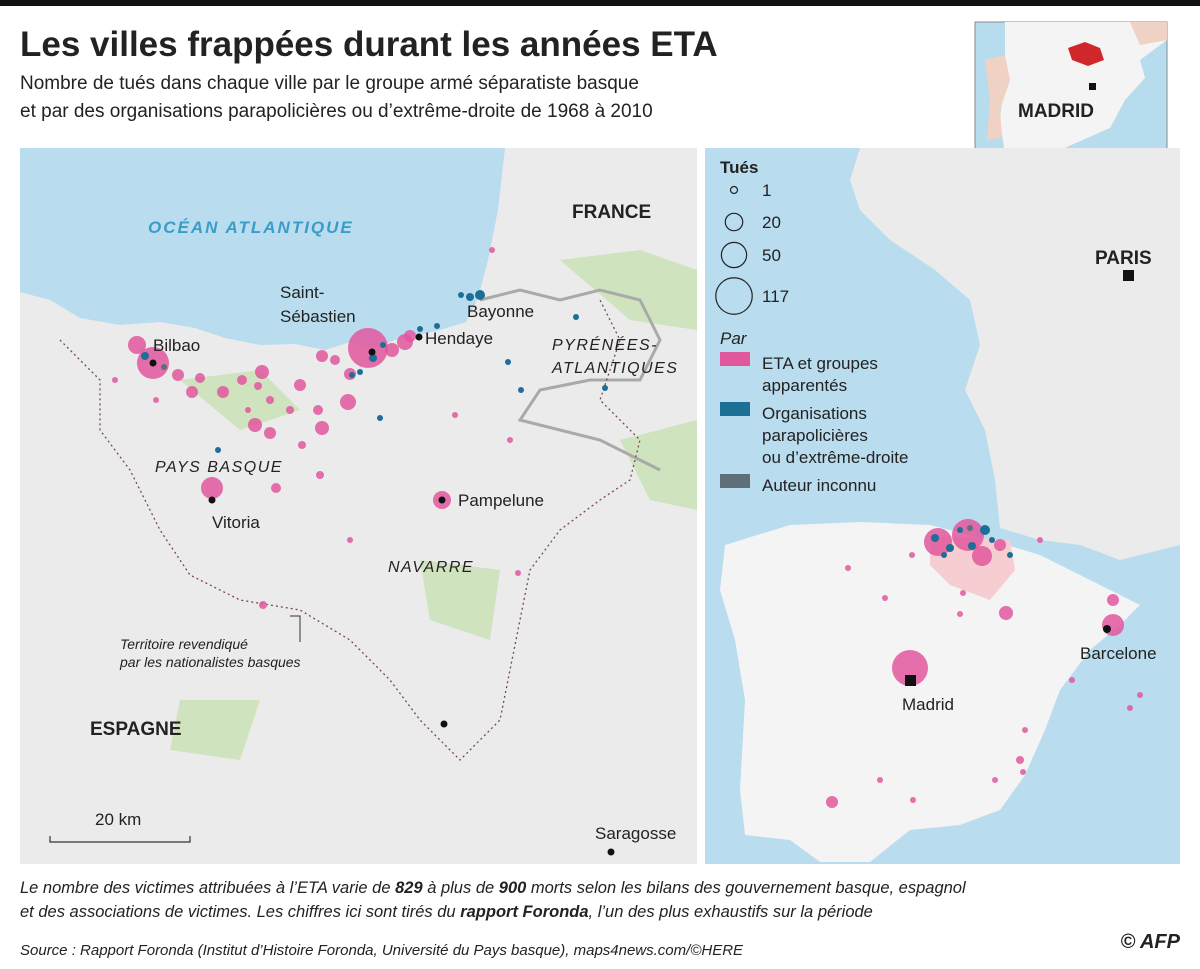  What do you see at coordinates (461, 888) in the screenshot?
I see `footnote-part: à plus de` at bounding box center [461, 888].